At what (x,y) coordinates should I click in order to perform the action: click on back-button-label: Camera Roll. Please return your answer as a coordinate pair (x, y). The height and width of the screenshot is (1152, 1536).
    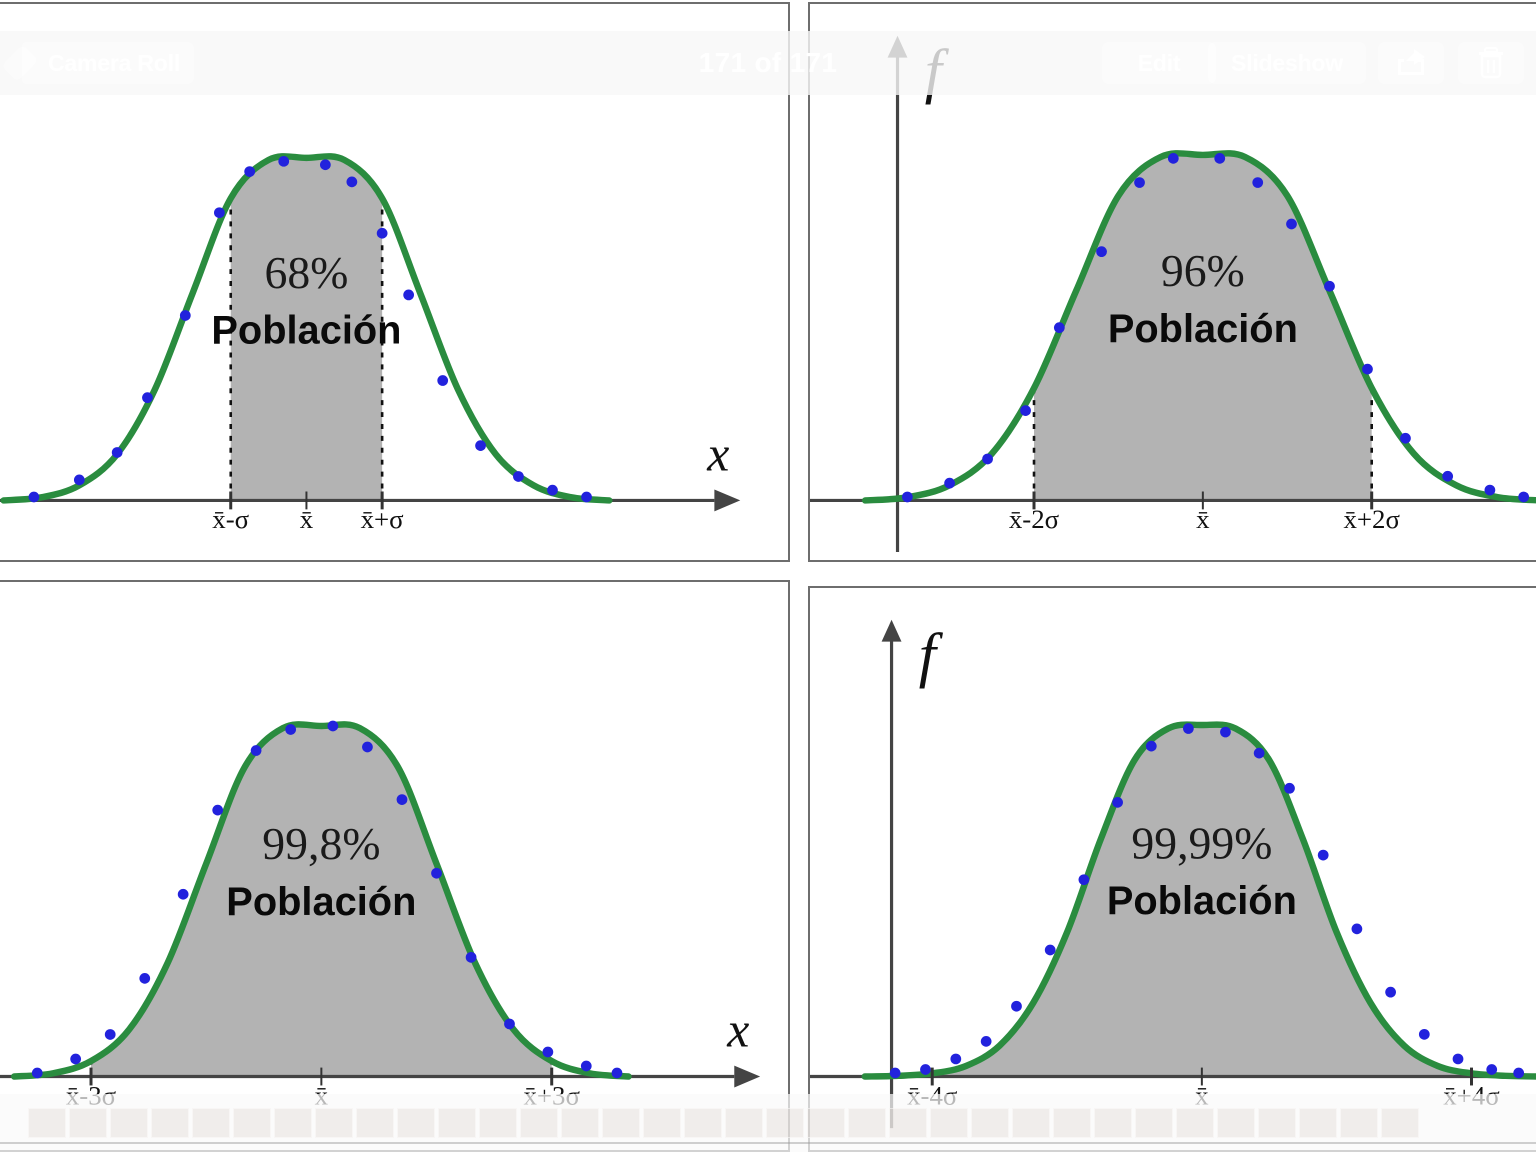
    Looking at the image, I should click on (114, 62).